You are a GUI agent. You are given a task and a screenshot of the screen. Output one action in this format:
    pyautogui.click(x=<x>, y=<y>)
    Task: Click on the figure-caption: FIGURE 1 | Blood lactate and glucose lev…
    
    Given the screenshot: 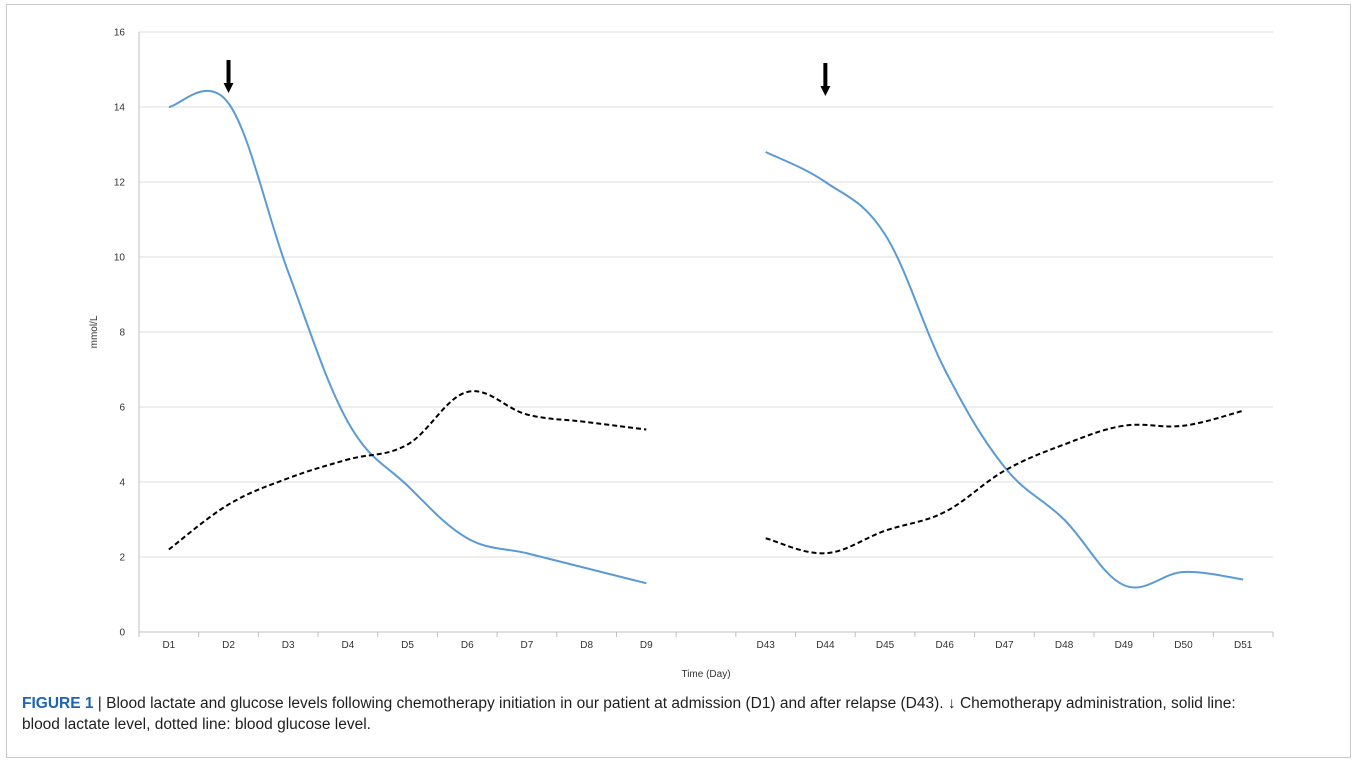 What is the action you would take?
    pyautogui.click(x=647, y=714)
    